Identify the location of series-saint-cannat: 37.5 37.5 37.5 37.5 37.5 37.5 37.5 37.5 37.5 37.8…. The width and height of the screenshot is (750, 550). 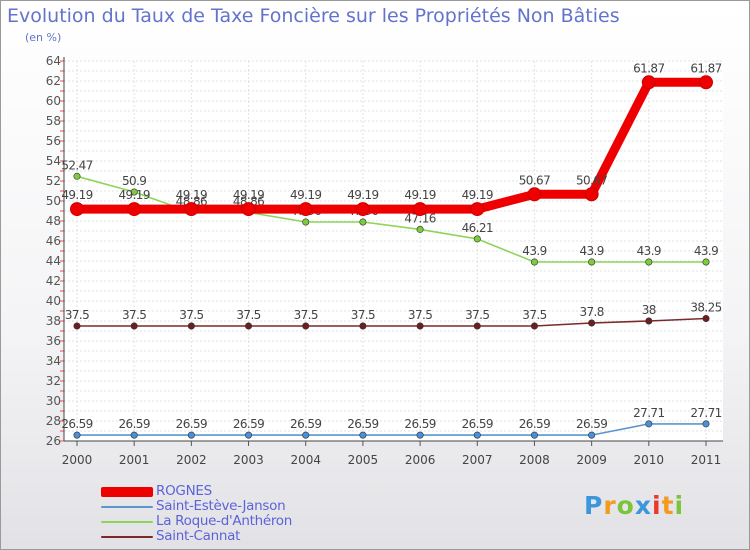
(393, 315).